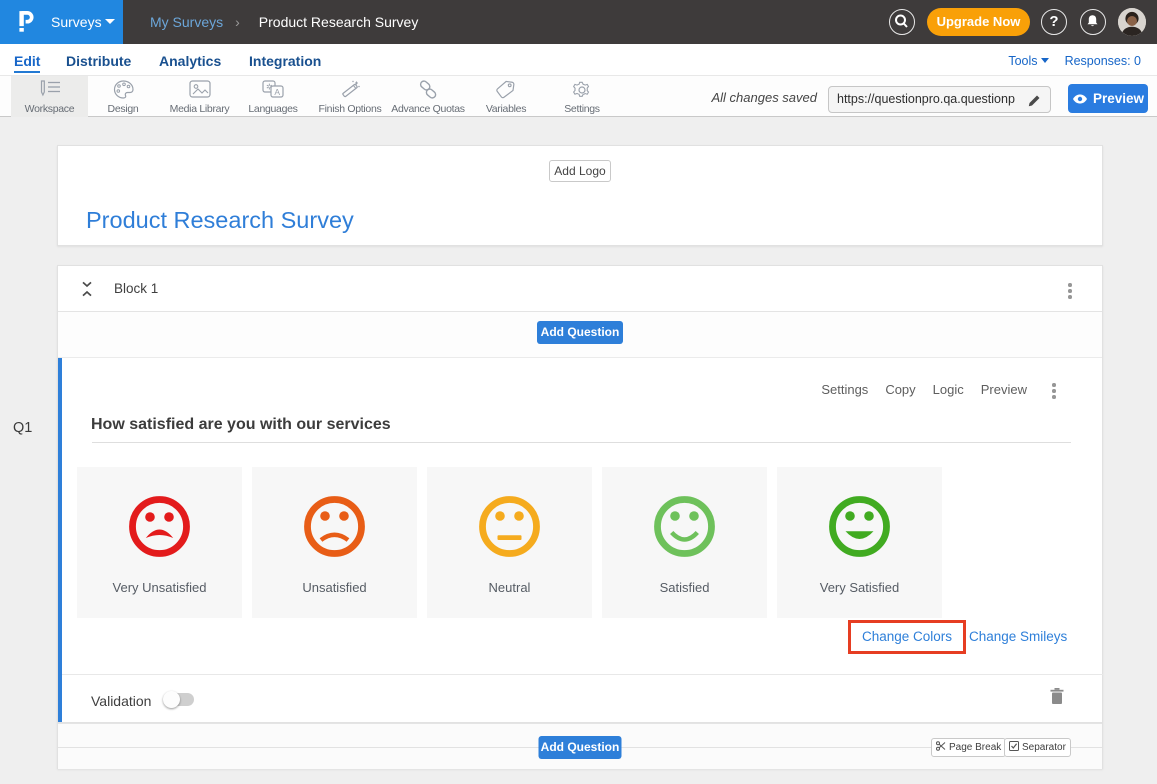 The image size is (1157, 784). What do you see at coordinates (277, 92) in the screenshot?
I see `svg-text: A` at bounding box center [277, 92].